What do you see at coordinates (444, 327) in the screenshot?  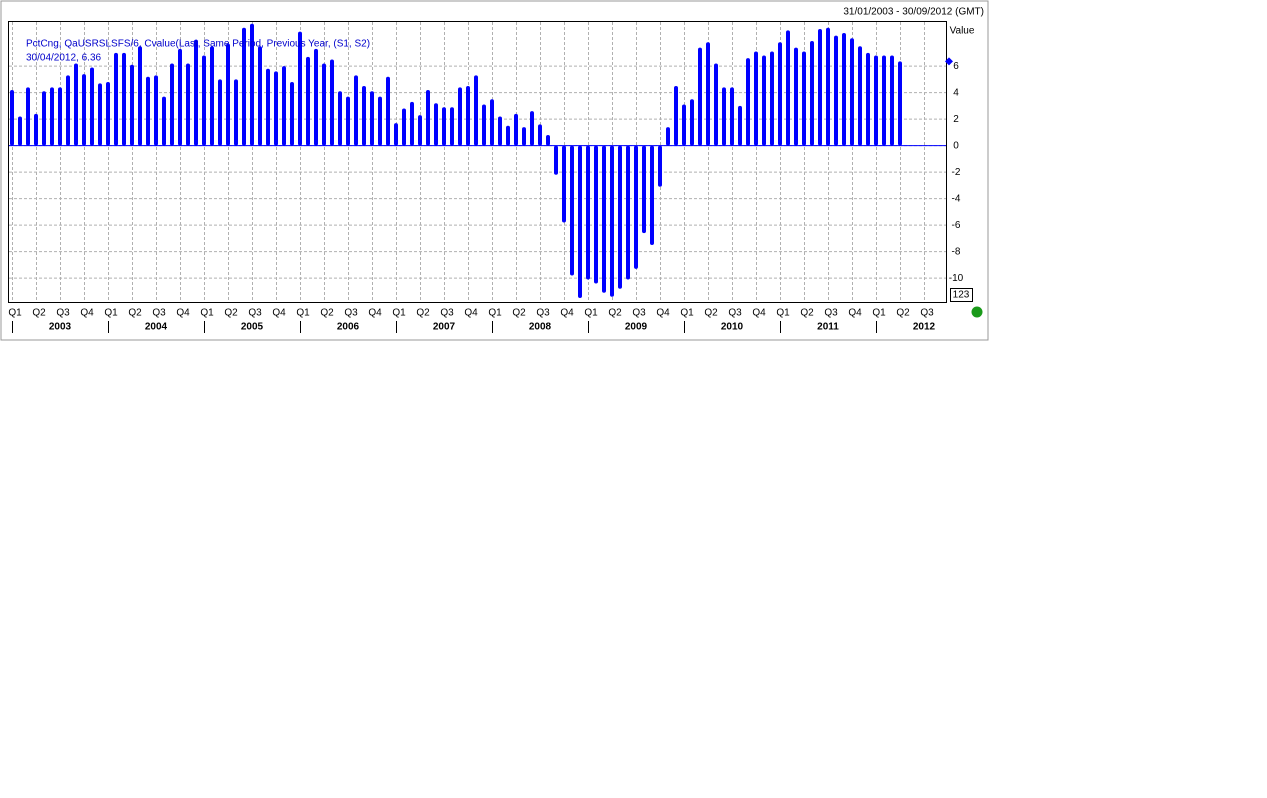 I see `year-label: 2007` at bounding box center [444, 327].